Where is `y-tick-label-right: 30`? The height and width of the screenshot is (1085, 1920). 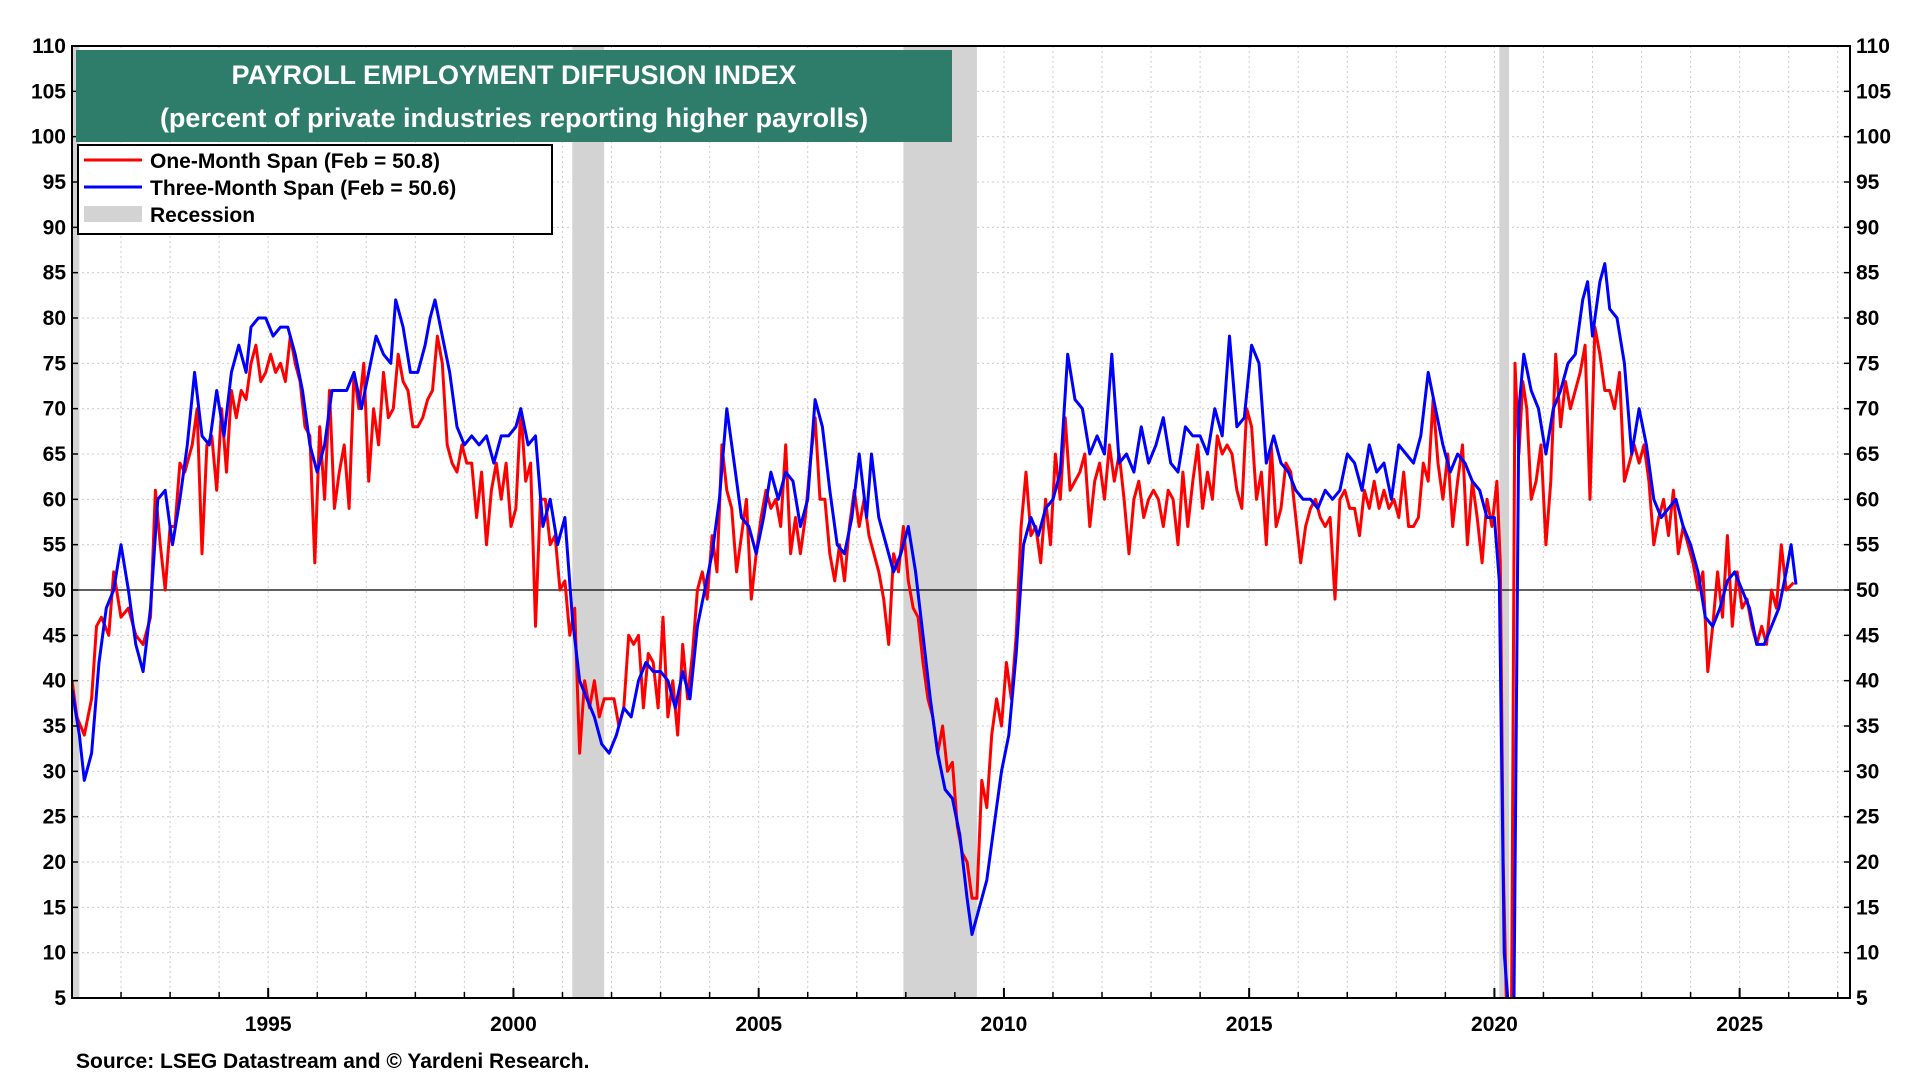
y-tick-label-right: 30 is located at coordinates (1867, 771).